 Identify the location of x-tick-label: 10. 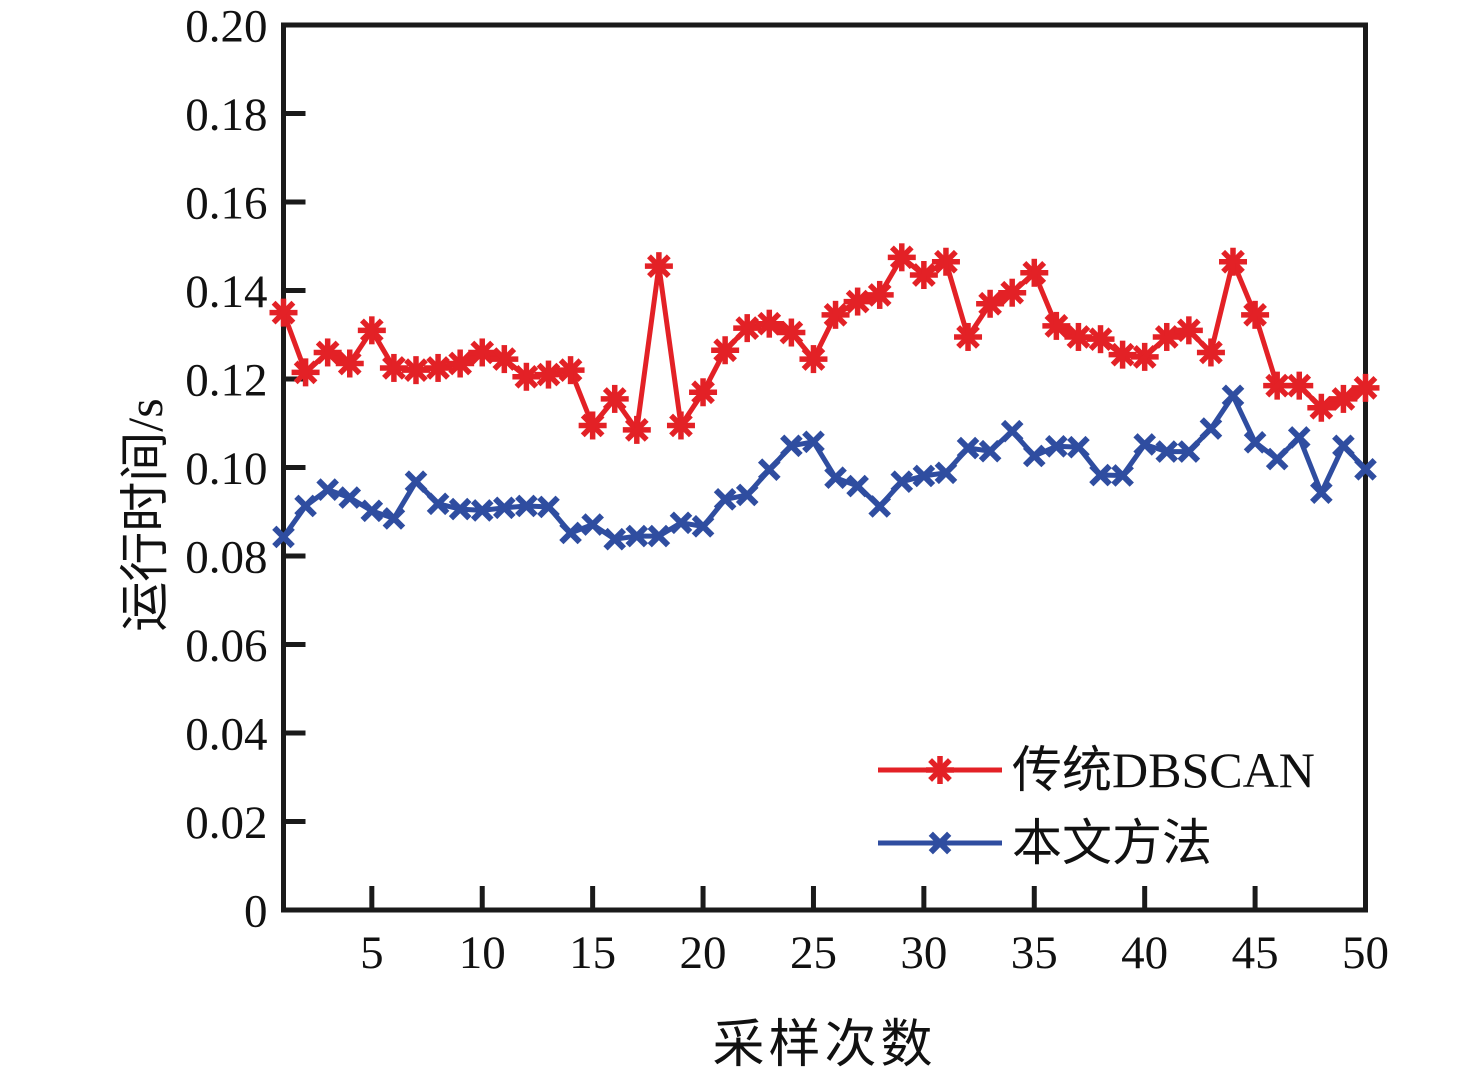
(482, 953).